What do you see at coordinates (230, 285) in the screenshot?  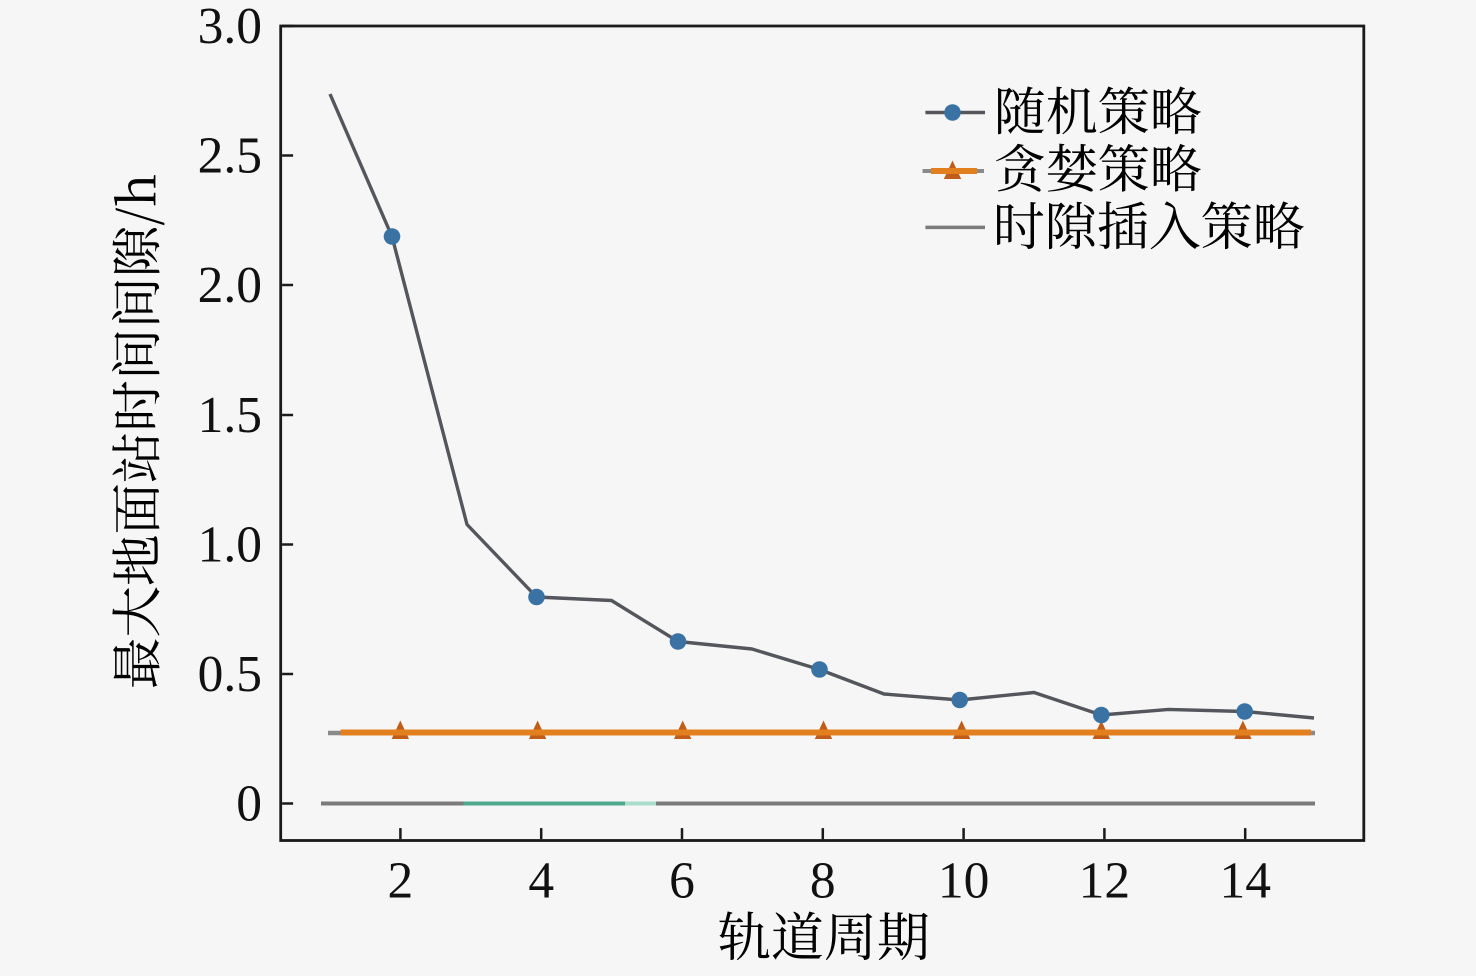 I see `svg-text: 2.0` at bounding box center [230, 285].